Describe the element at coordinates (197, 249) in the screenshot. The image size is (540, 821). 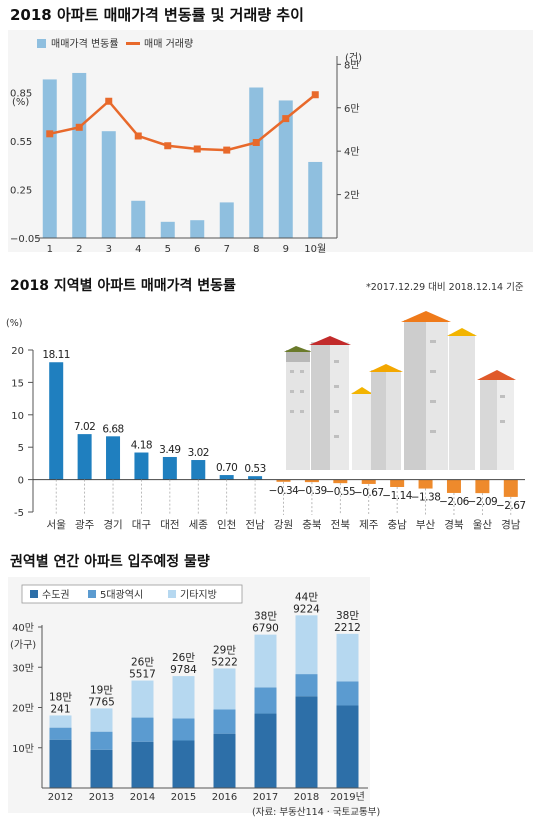
I see `chart1-x-tick: 6` at that location.